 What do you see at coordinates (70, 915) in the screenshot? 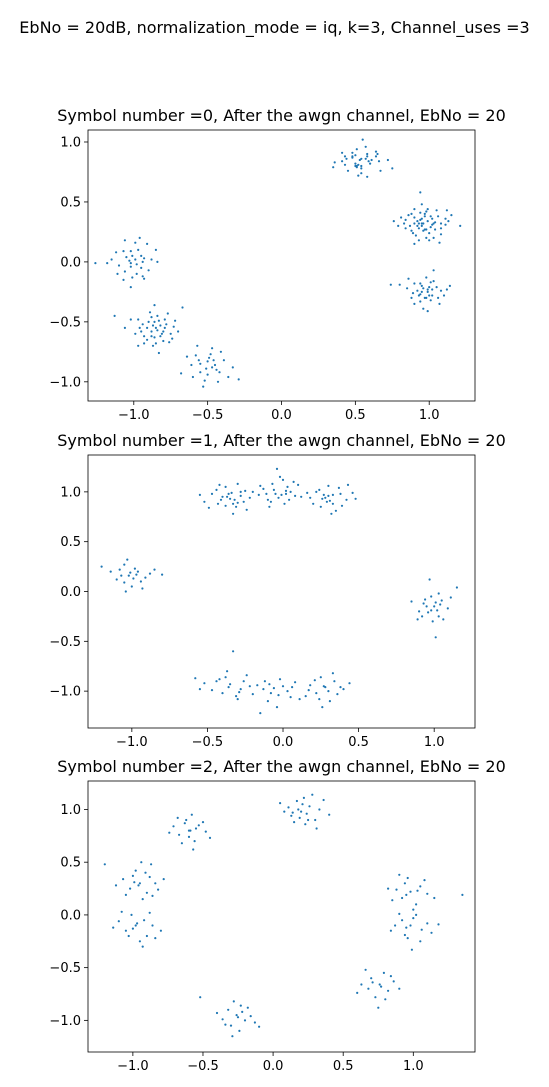
I see `y-tick-label: 0.0` at bounding box center [70, 915].